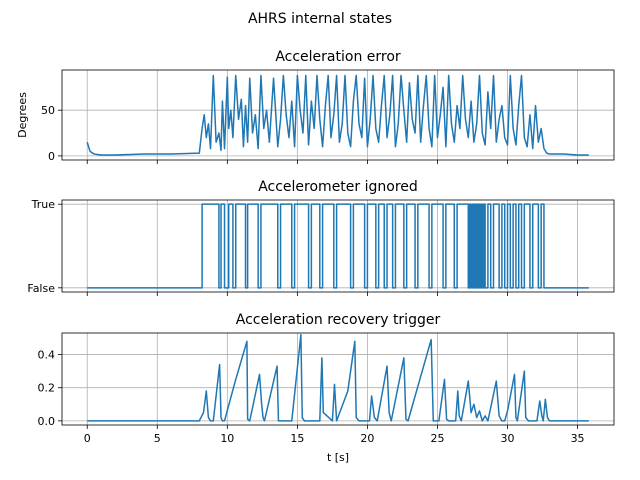 This screenshot has width=640, height=480. What do you see at coordinates (51, 156) in the screenshot?
I see `y-tick-label: 0` at bounding box center [51, 156].